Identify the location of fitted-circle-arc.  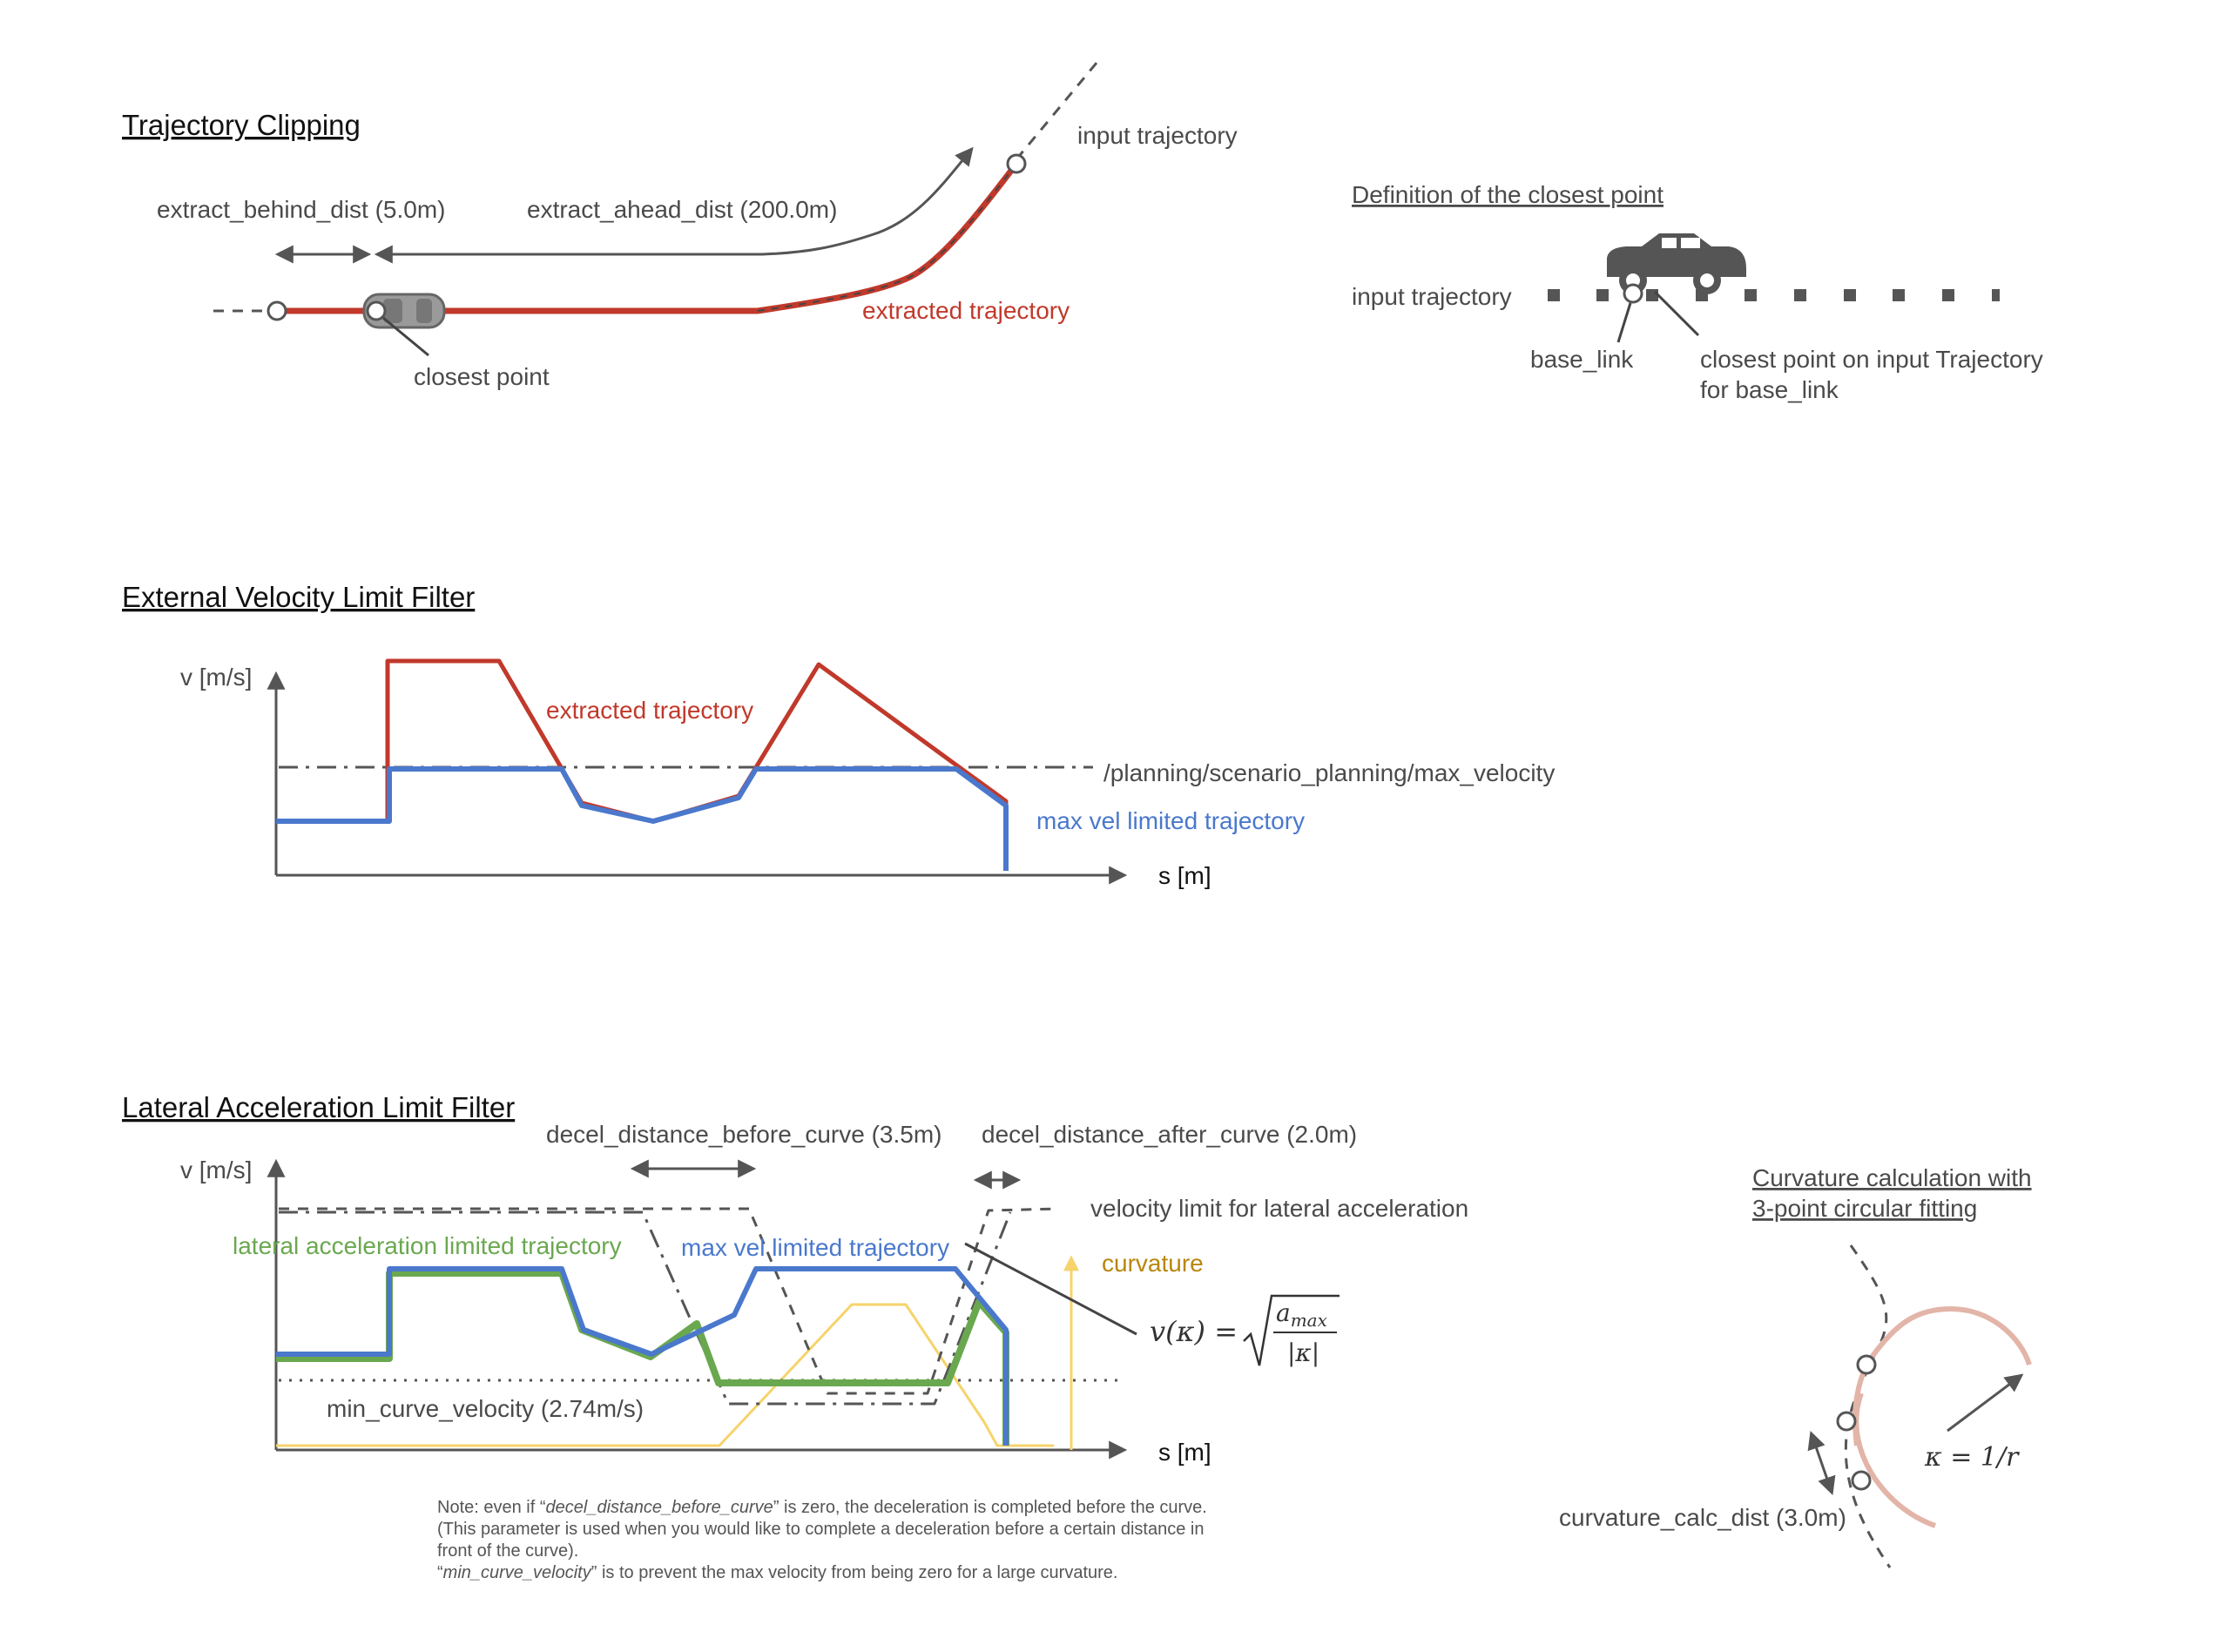
(1943, 1416).